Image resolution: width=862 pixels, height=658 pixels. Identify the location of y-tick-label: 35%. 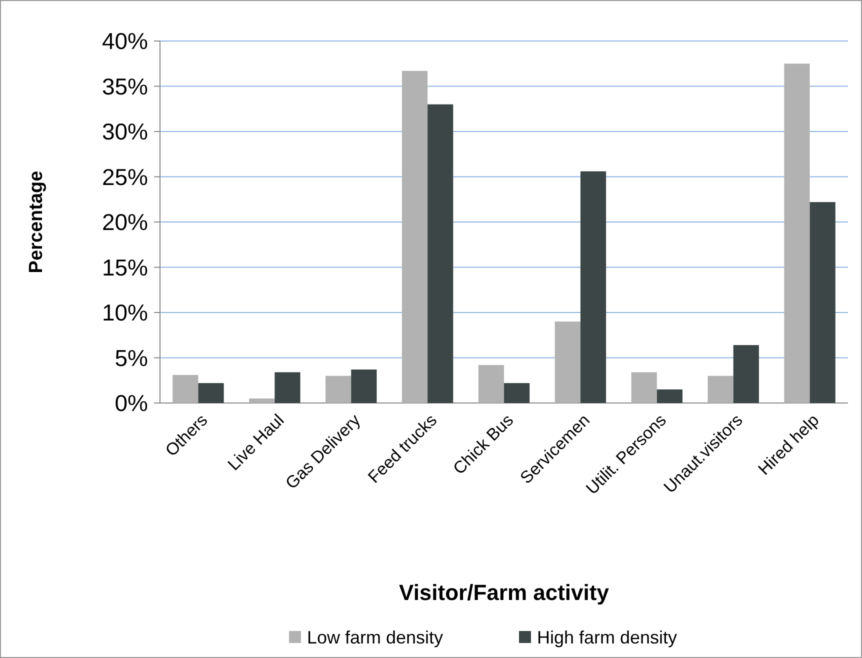
(125, 86).